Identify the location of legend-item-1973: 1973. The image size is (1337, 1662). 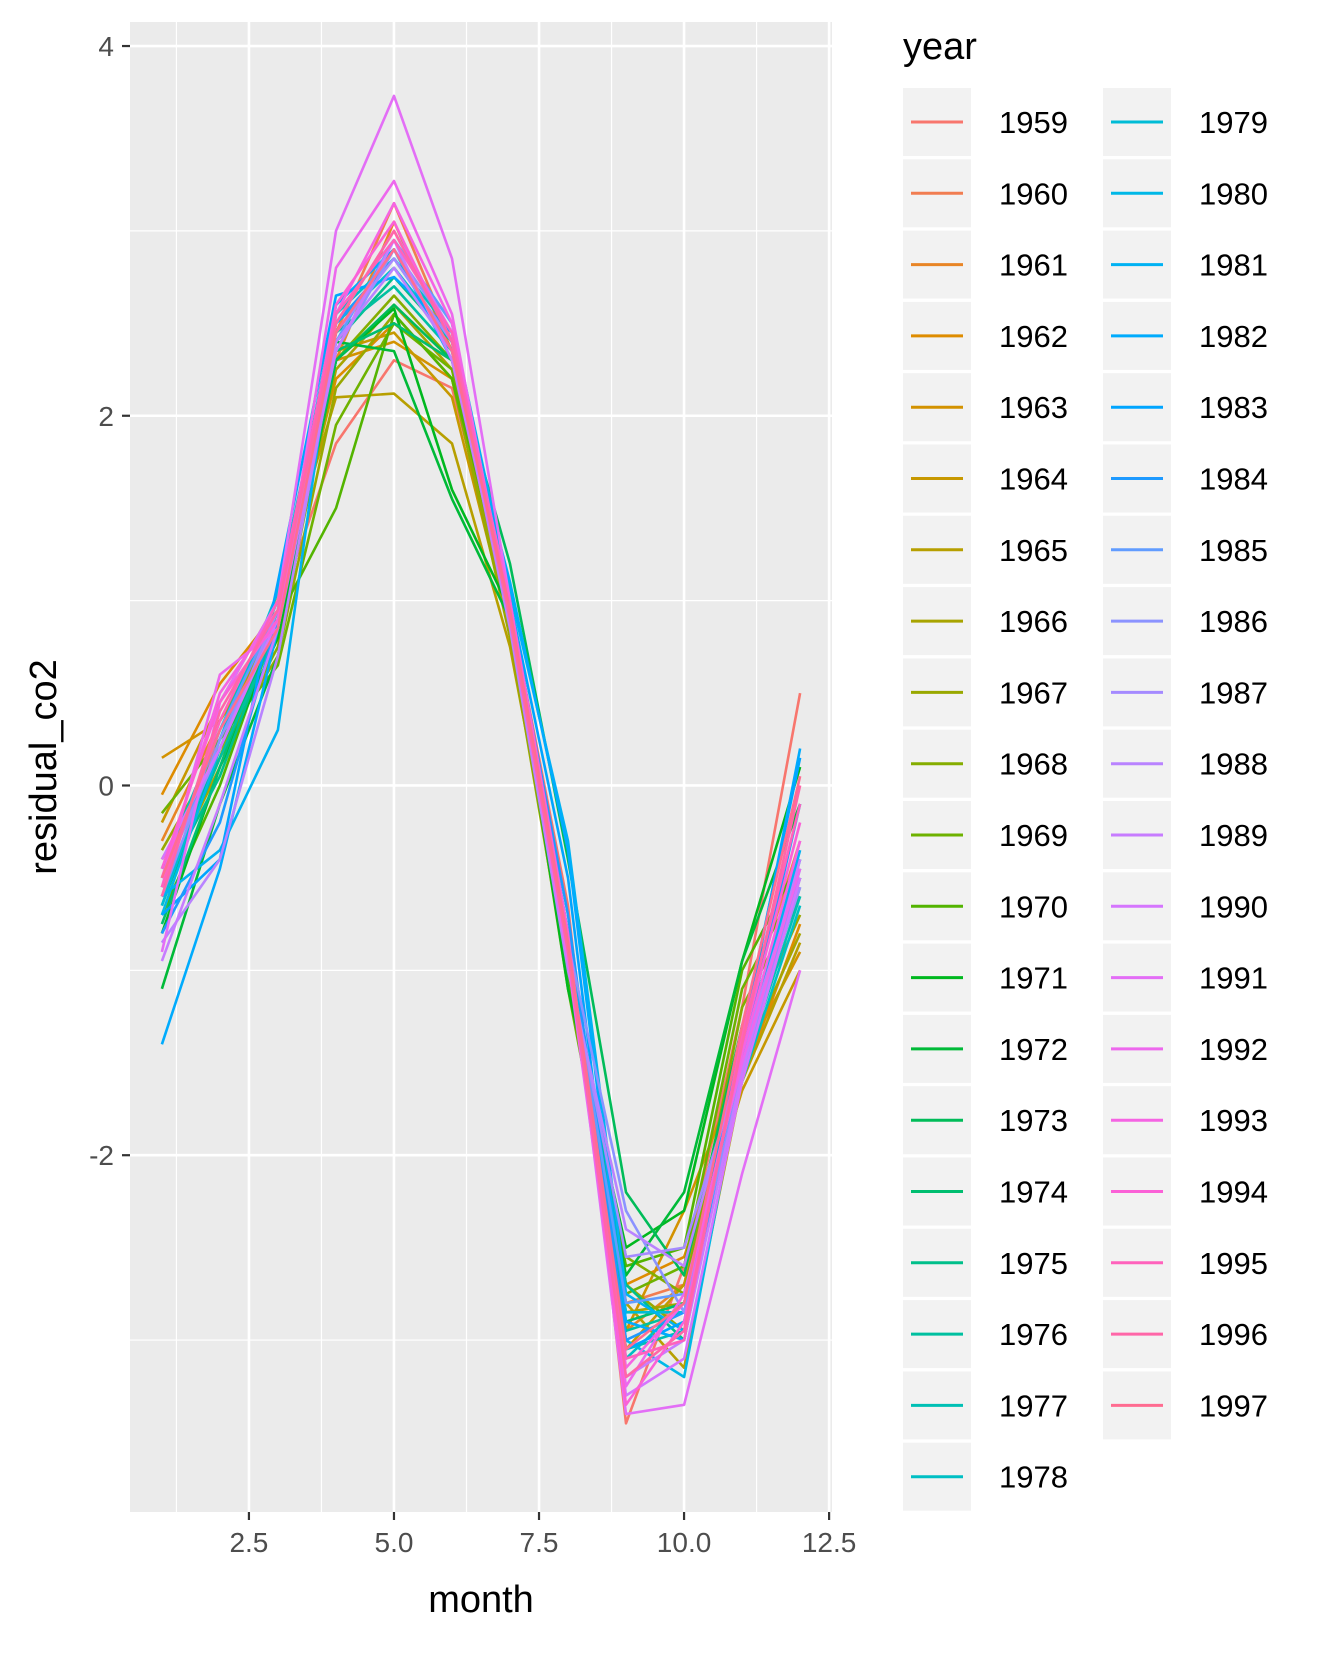
(985, 1120).